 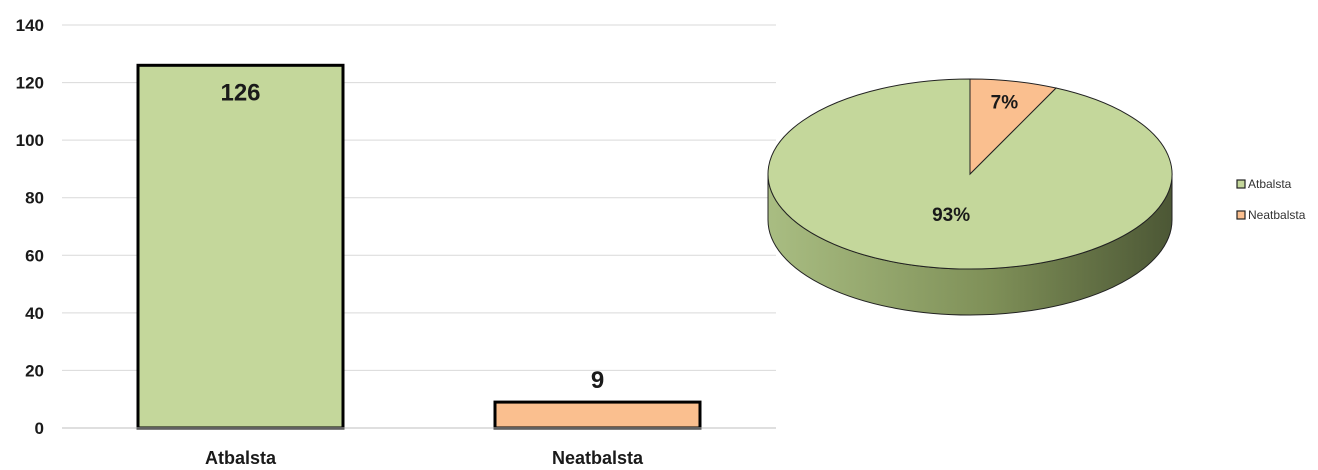 I want to click on bar-x-tick-label: Atbalsta, so click(x=241, y=456).